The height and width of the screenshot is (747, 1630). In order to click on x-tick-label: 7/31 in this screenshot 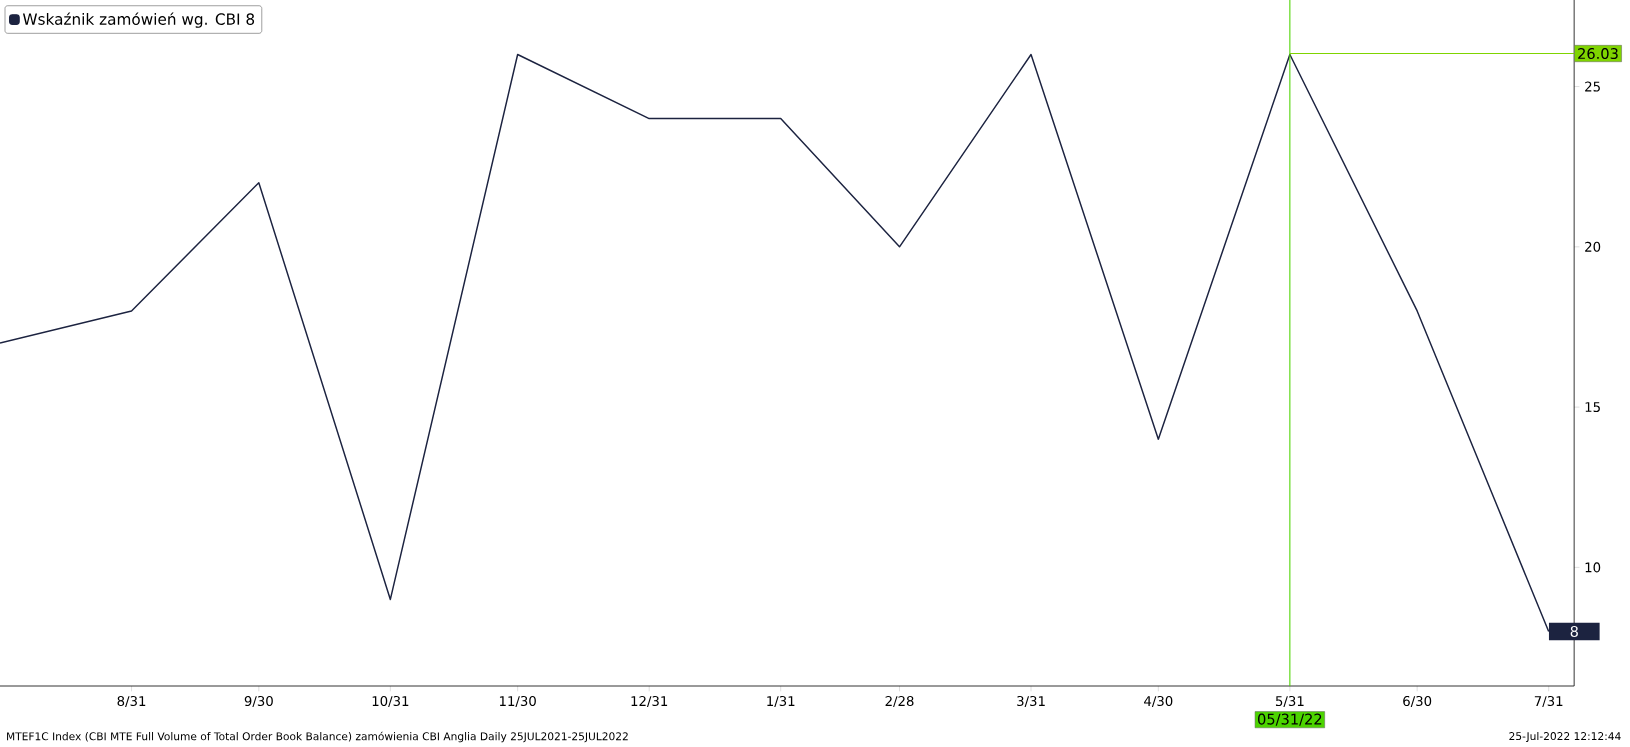, I will do `click(1548, 702)`.